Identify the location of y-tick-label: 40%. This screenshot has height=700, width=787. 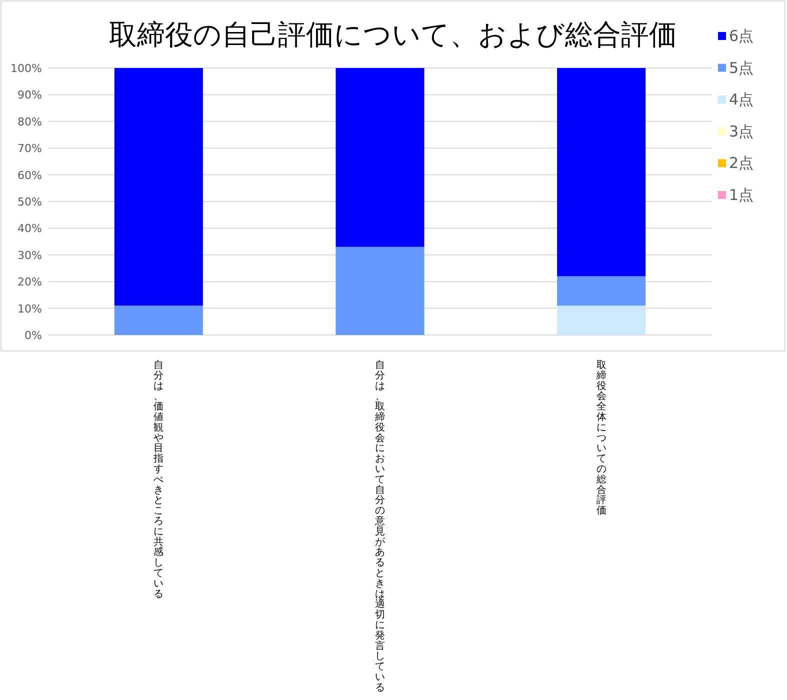
(30, 229).